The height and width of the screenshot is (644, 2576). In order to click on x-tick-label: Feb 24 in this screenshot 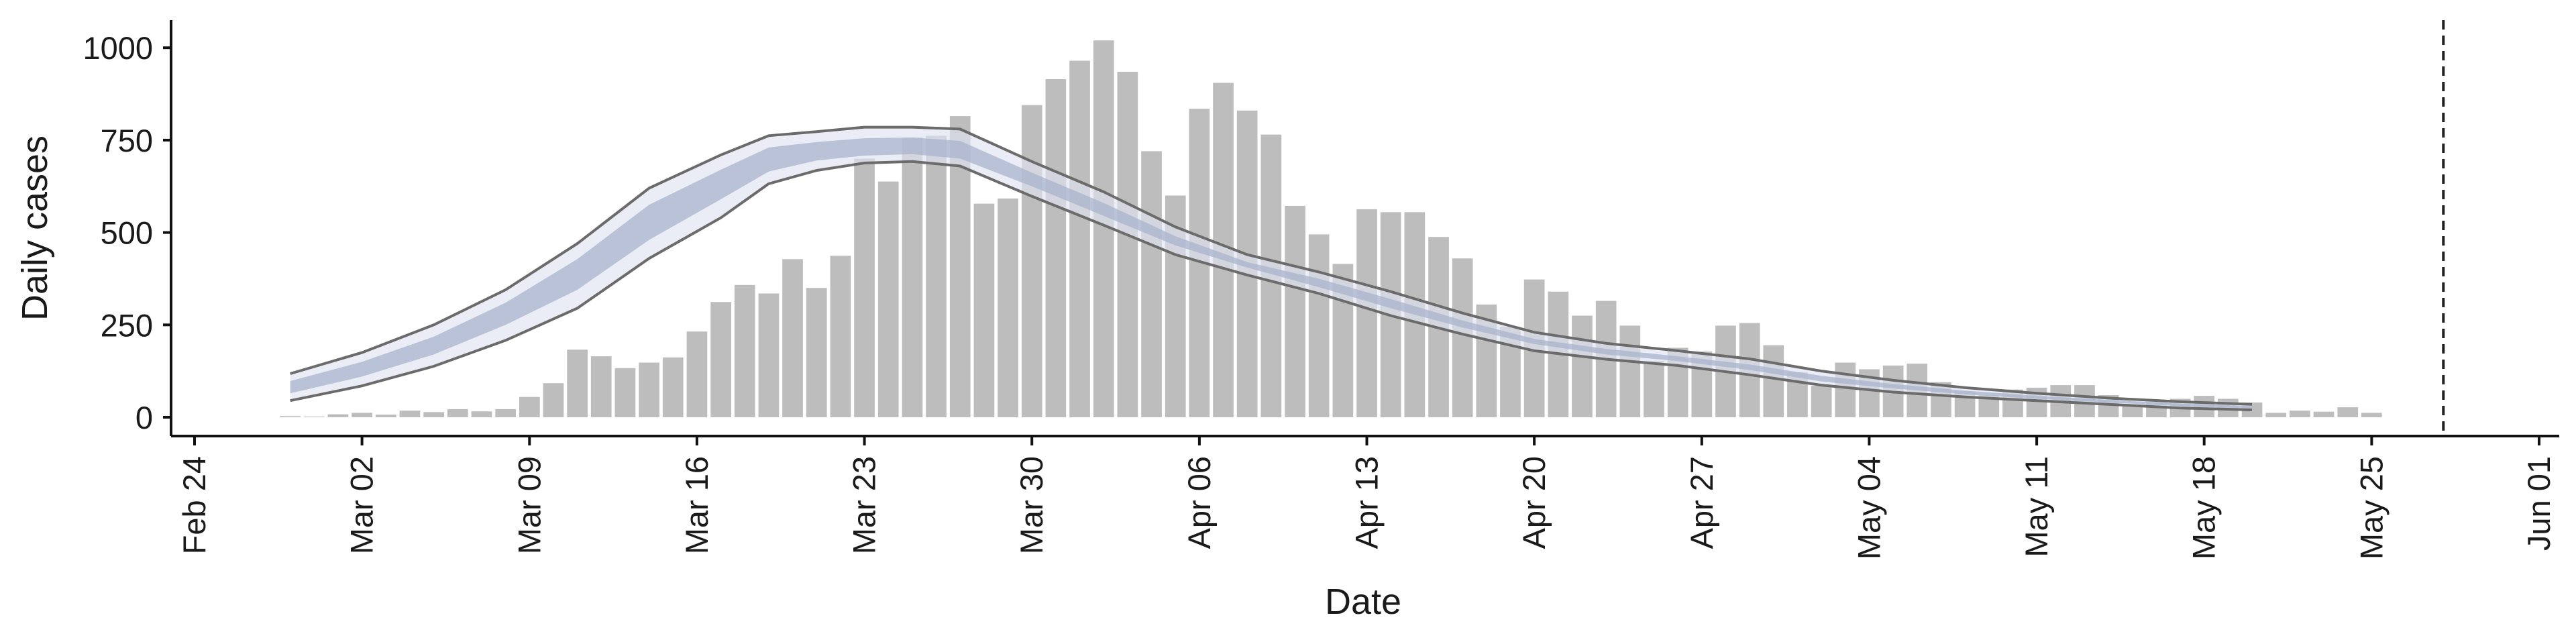, I will do `click(194, 505)`.